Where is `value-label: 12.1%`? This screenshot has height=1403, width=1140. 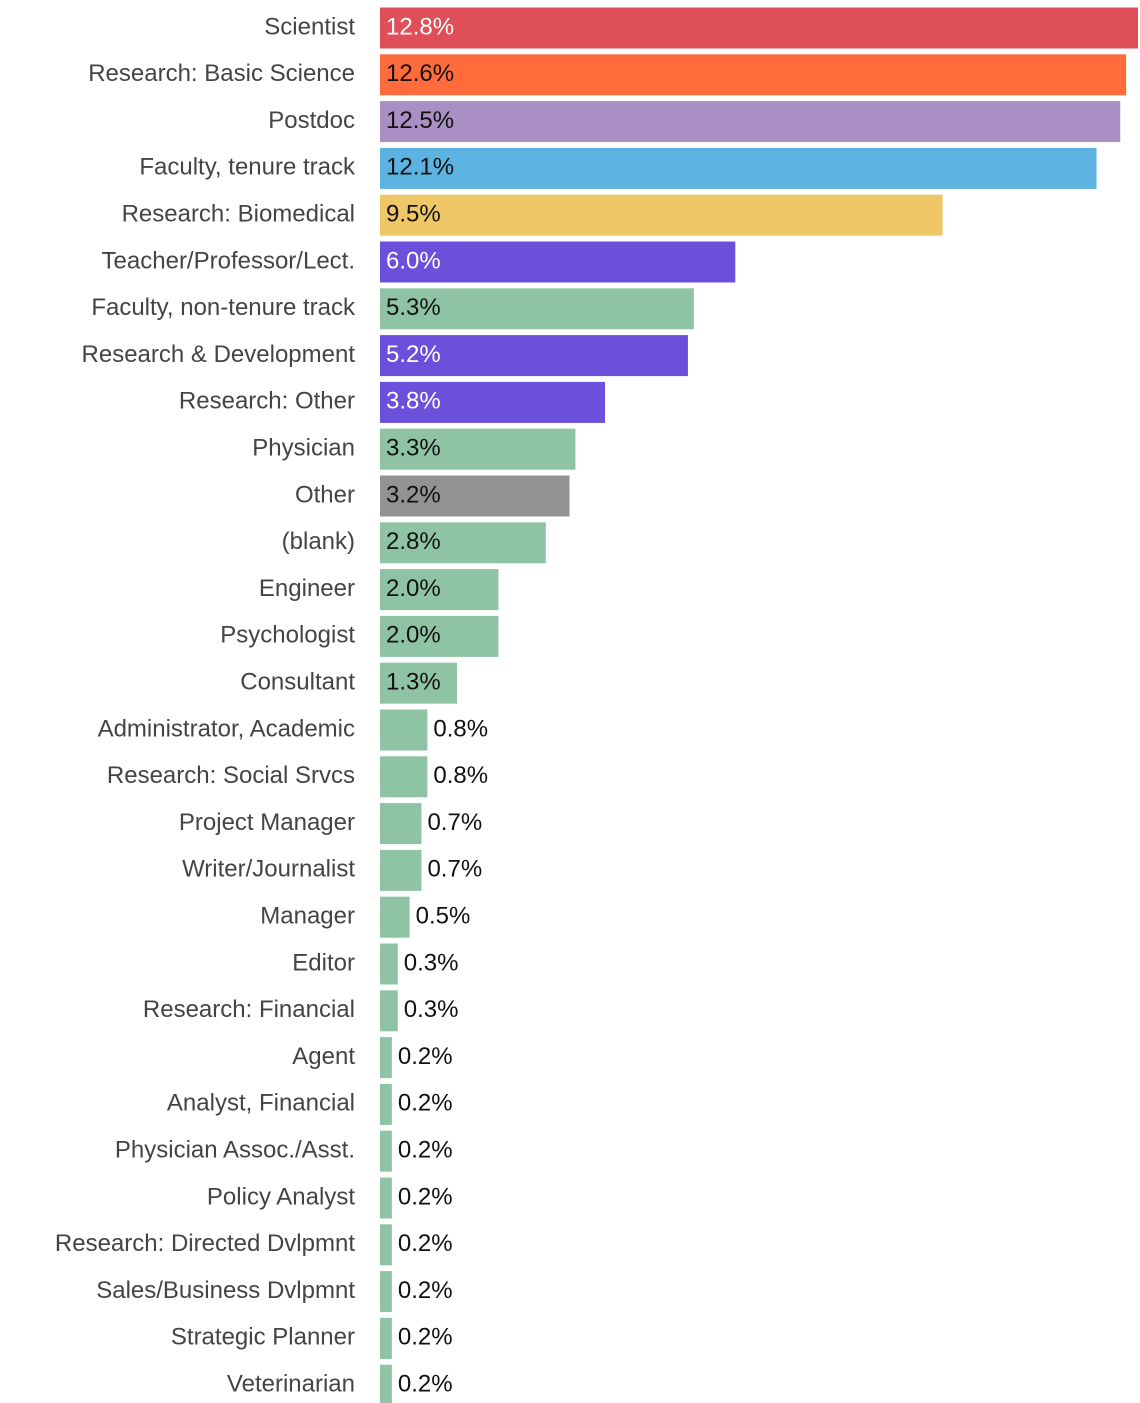 value-label: 12.1% is located at coordinates (420, 167).